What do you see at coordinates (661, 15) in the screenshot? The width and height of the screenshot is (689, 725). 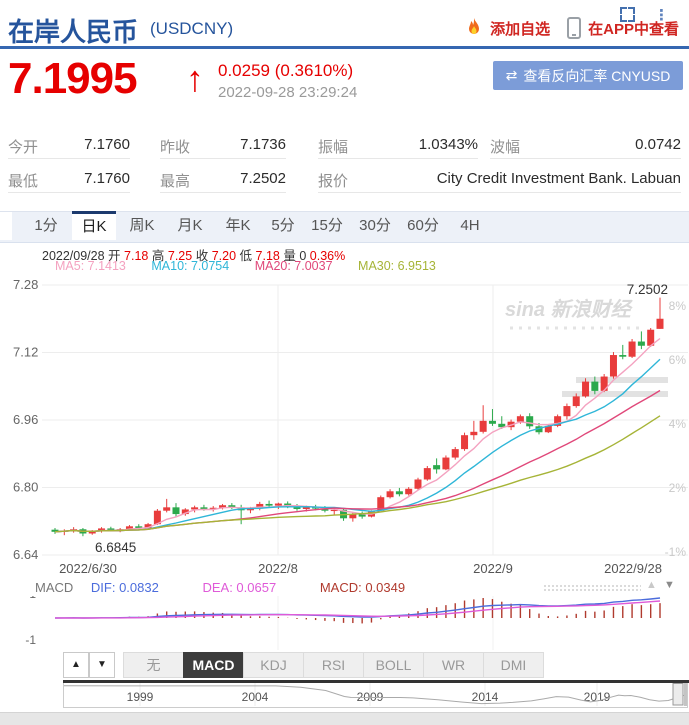 I see `kebab-menu-icon: ⋮` at bounding box center [661, 15].